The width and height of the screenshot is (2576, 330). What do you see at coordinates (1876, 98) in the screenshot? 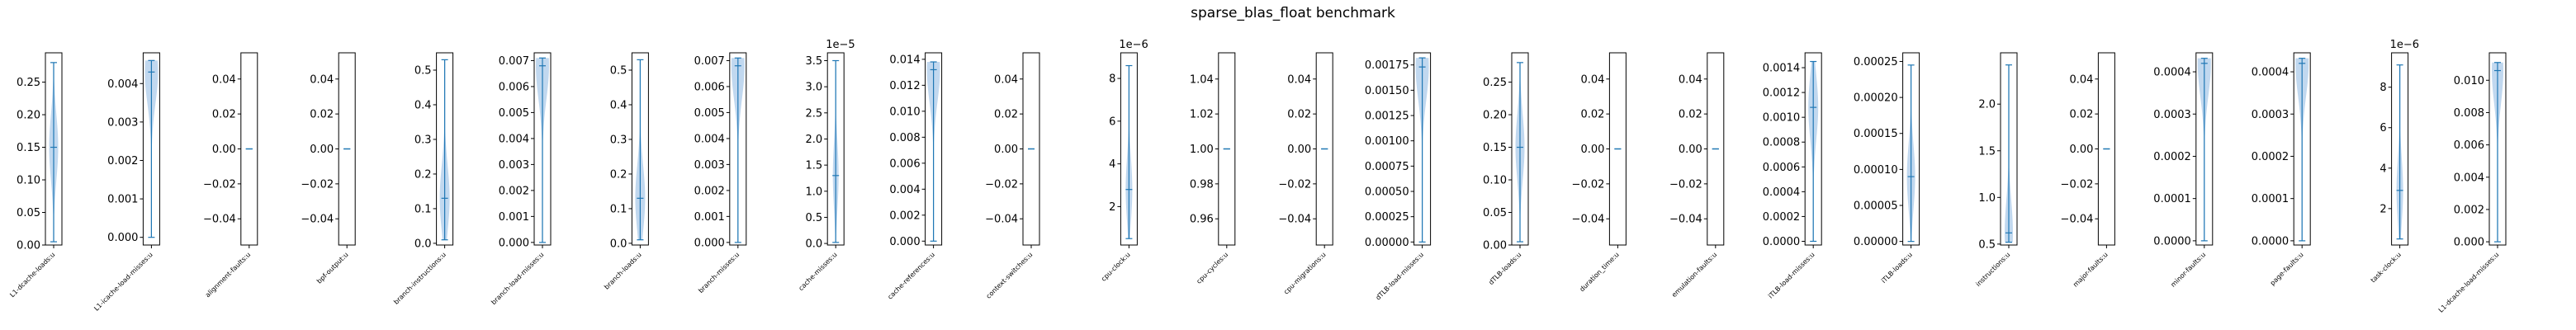
I see `y-tick-label: 0.00020` at bounding box center [1876, 98].